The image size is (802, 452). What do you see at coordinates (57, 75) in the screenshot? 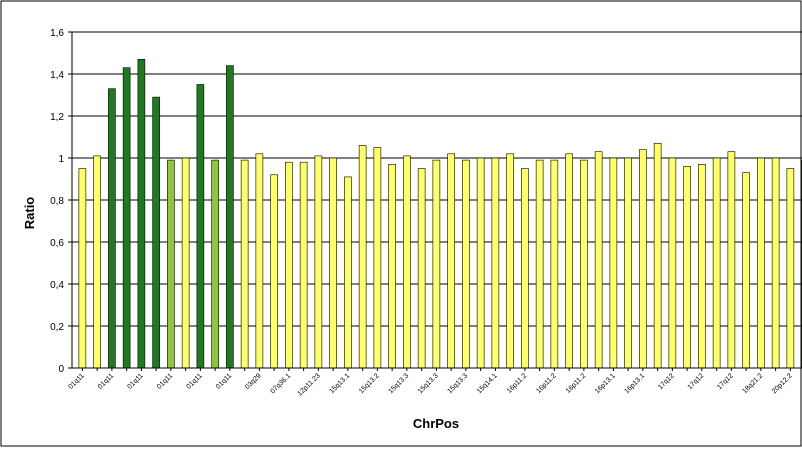
I see `y-tick-label: 1,4` at bounding box center [57, 75].